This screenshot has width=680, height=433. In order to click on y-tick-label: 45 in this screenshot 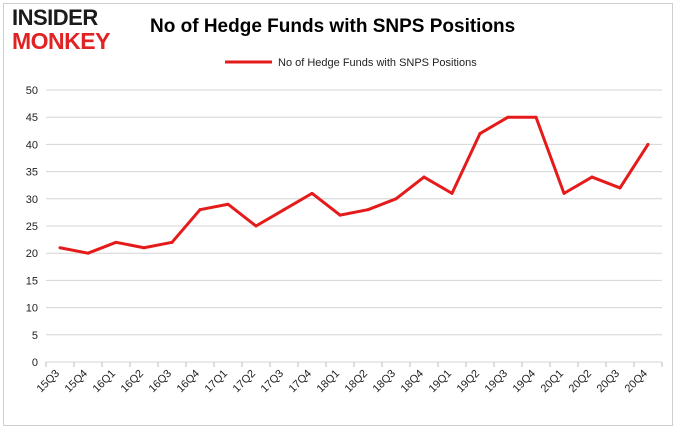, I will do `click(32, 118)`.